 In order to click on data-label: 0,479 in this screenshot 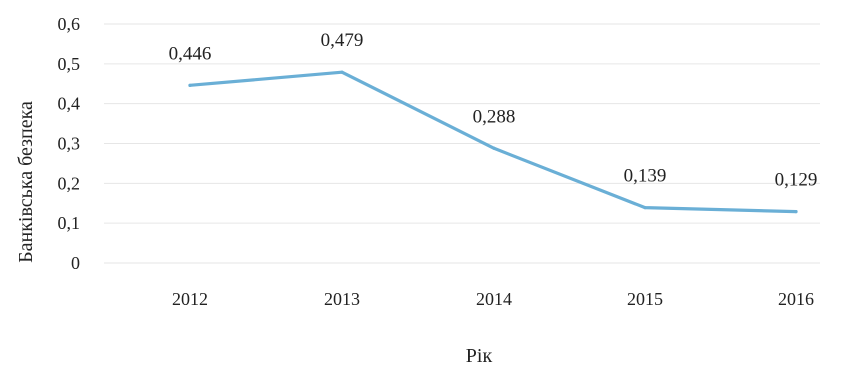, I will do `click(342, 40)`.